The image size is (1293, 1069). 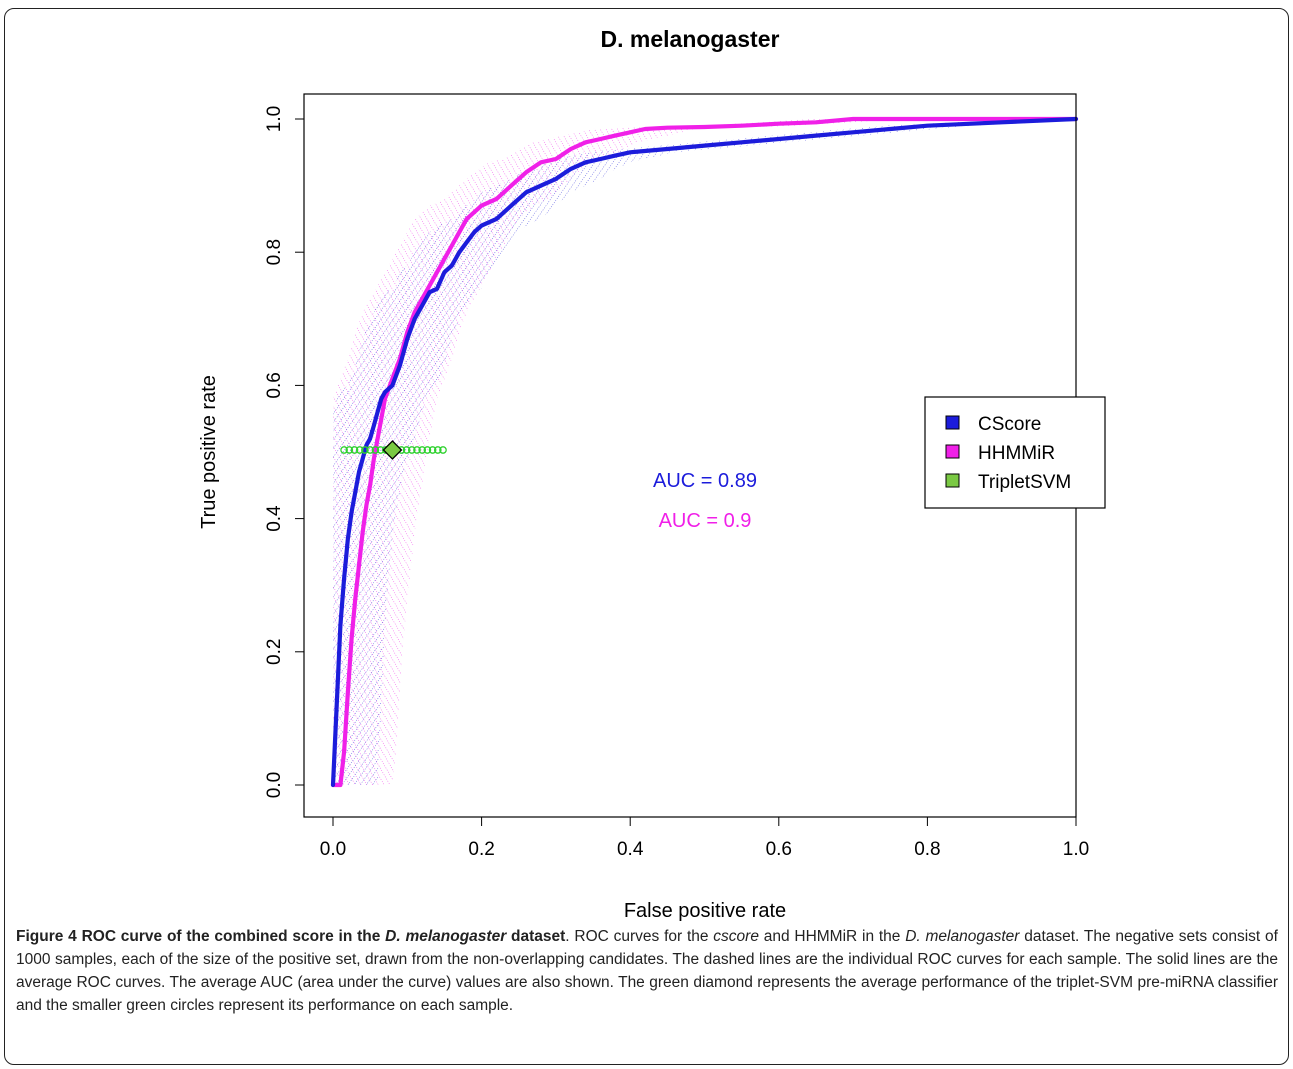 What do you see at coordinates (704, 838) in the screenshot?
I see `x-axis-ticks: 0.0 0.2 0.4 0.6 0.8 1.0` at bounding box center [704, 838].